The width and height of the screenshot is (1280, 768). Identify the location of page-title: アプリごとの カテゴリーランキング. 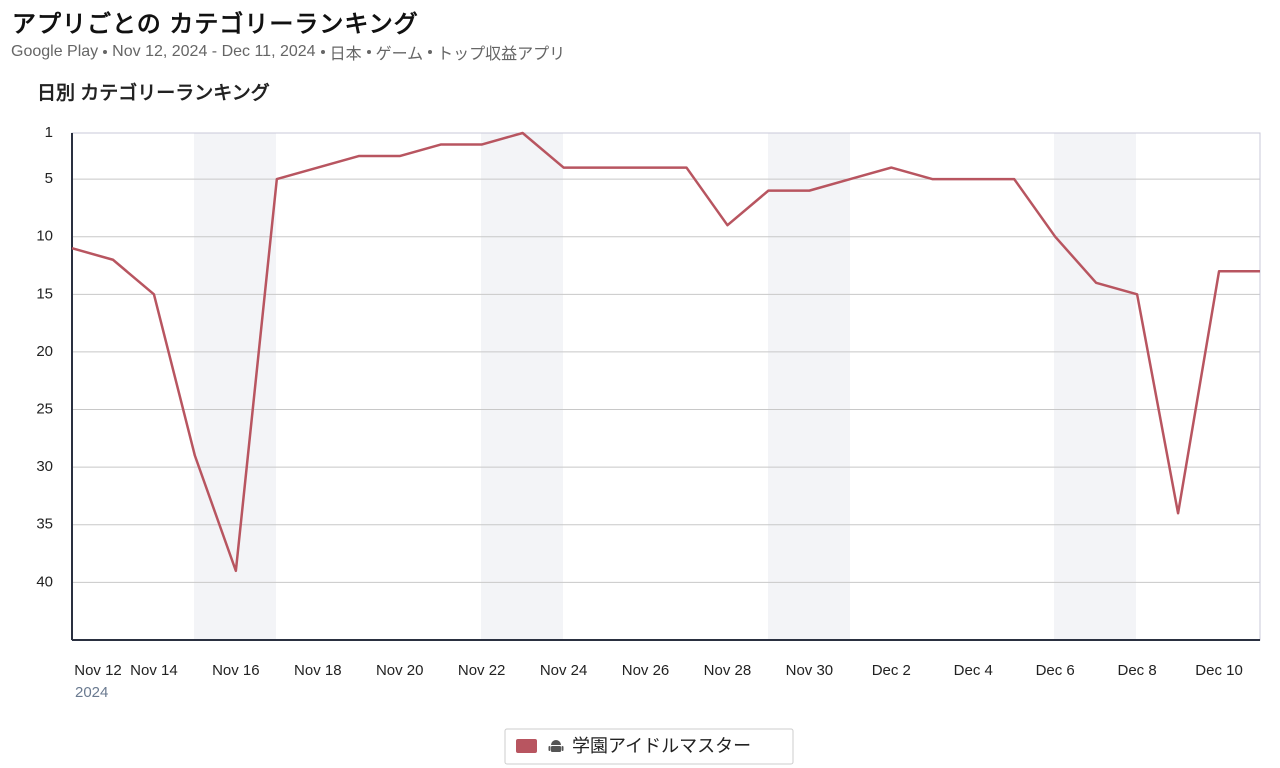
(215, 24).